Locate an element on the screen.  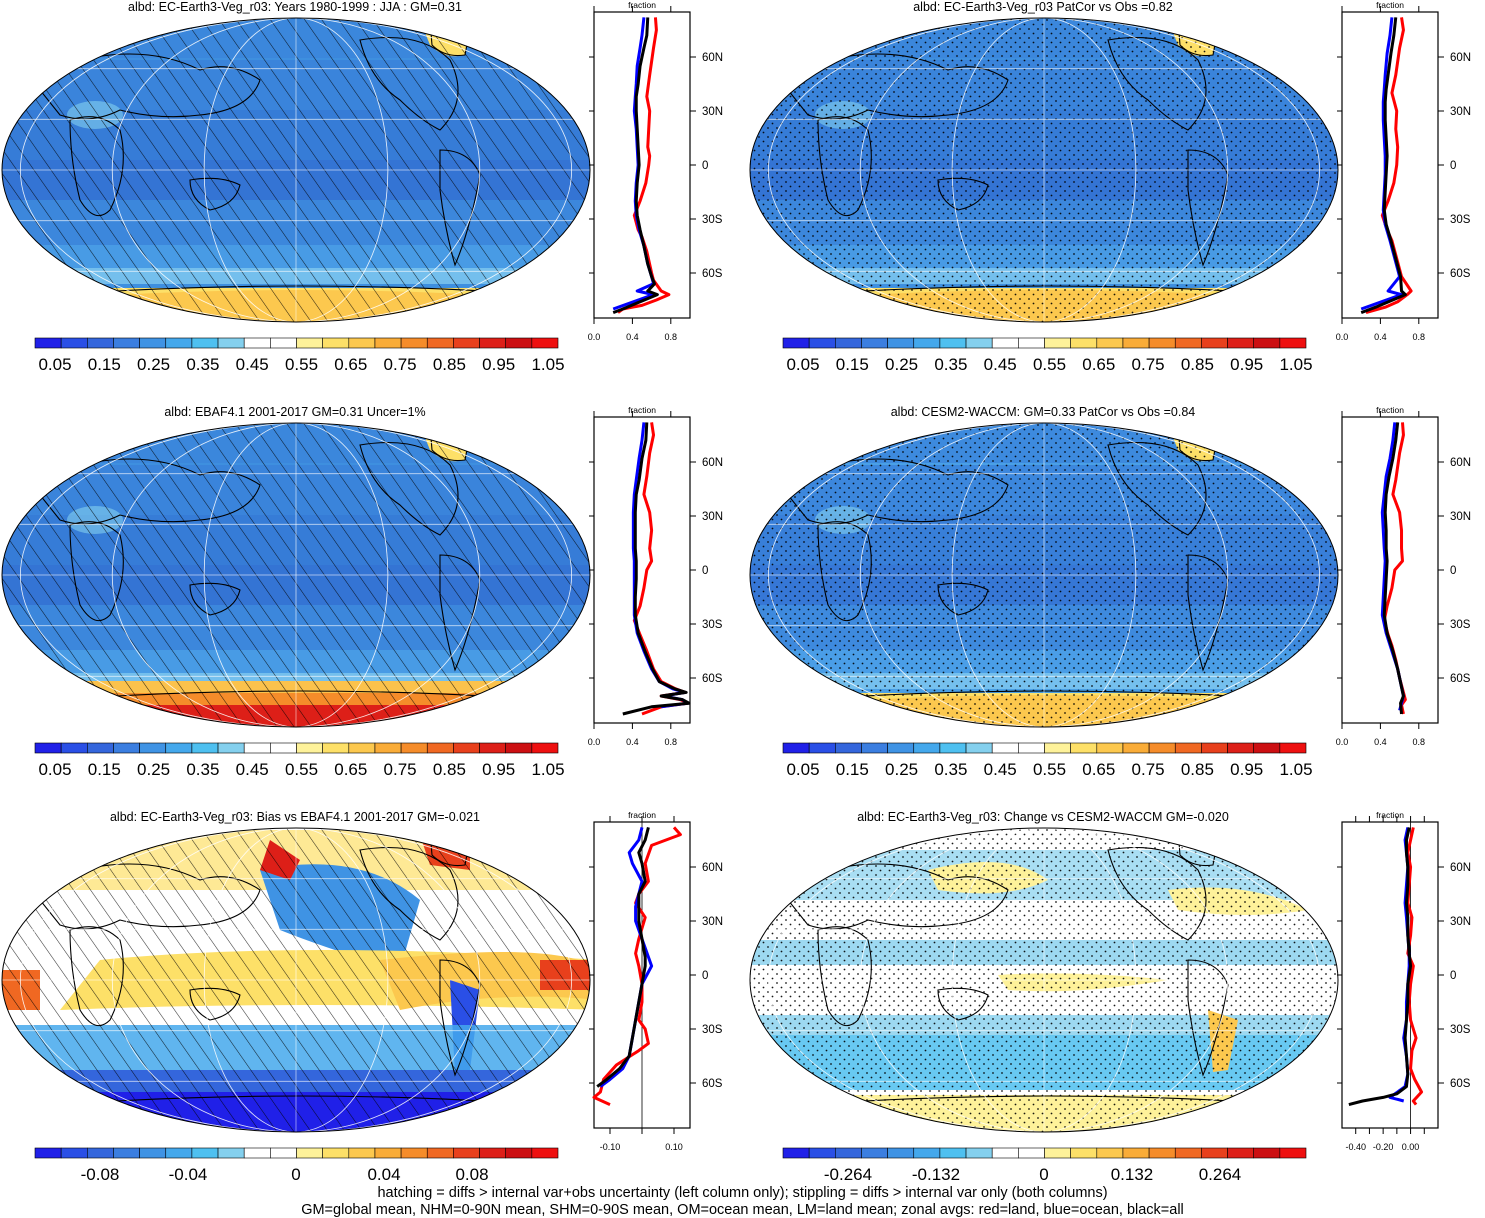
zonal-x-tick-label: 0.4 is located at coordinates (1380, 337).